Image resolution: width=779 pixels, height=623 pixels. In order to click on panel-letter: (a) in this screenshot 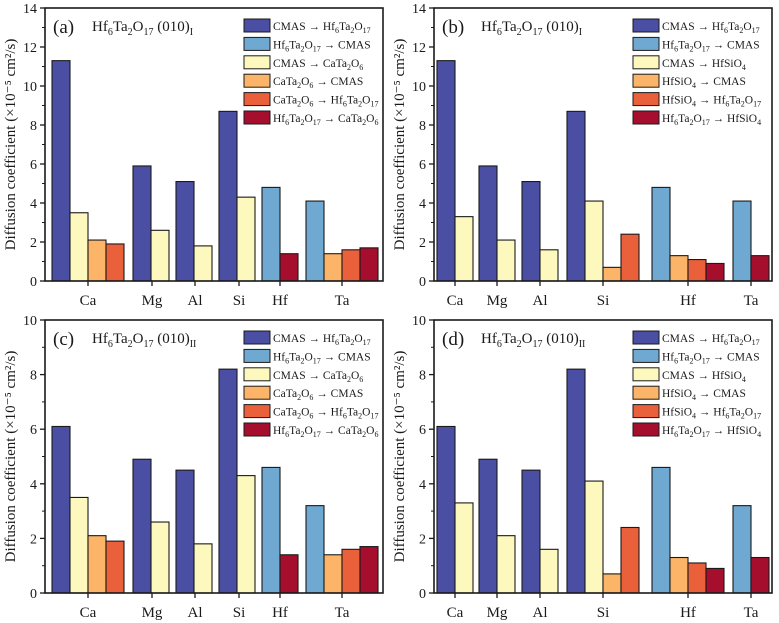, I will do `click(63, 27)`.